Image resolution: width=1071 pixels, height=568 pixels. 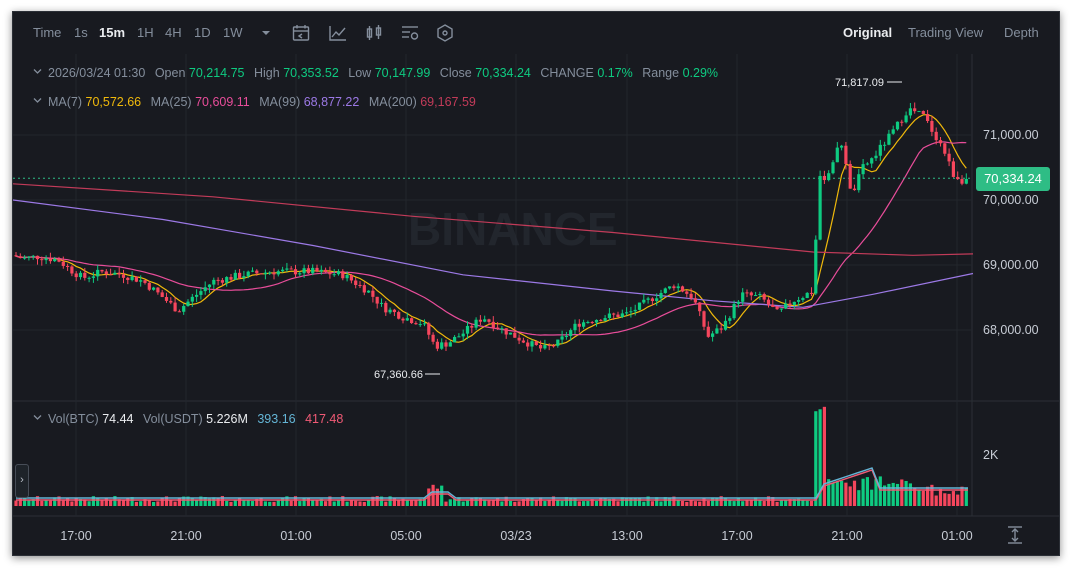 I want to click on expand-panel-chevron-icon: ›, so click(x=22, y=481).